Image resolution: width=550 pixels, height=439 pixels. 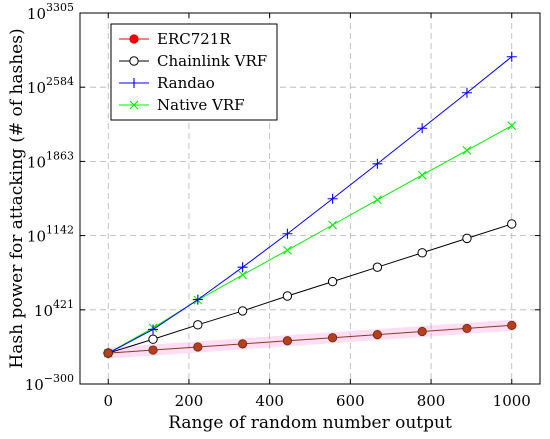 I want to click on x-tick-label: 800, so click(x=431, y=401).